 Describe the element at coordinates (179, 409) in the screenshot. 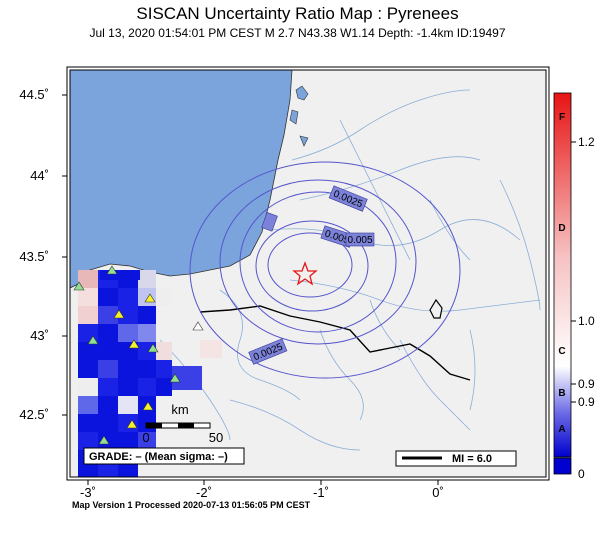

I see `scale-unit: km` at that location.